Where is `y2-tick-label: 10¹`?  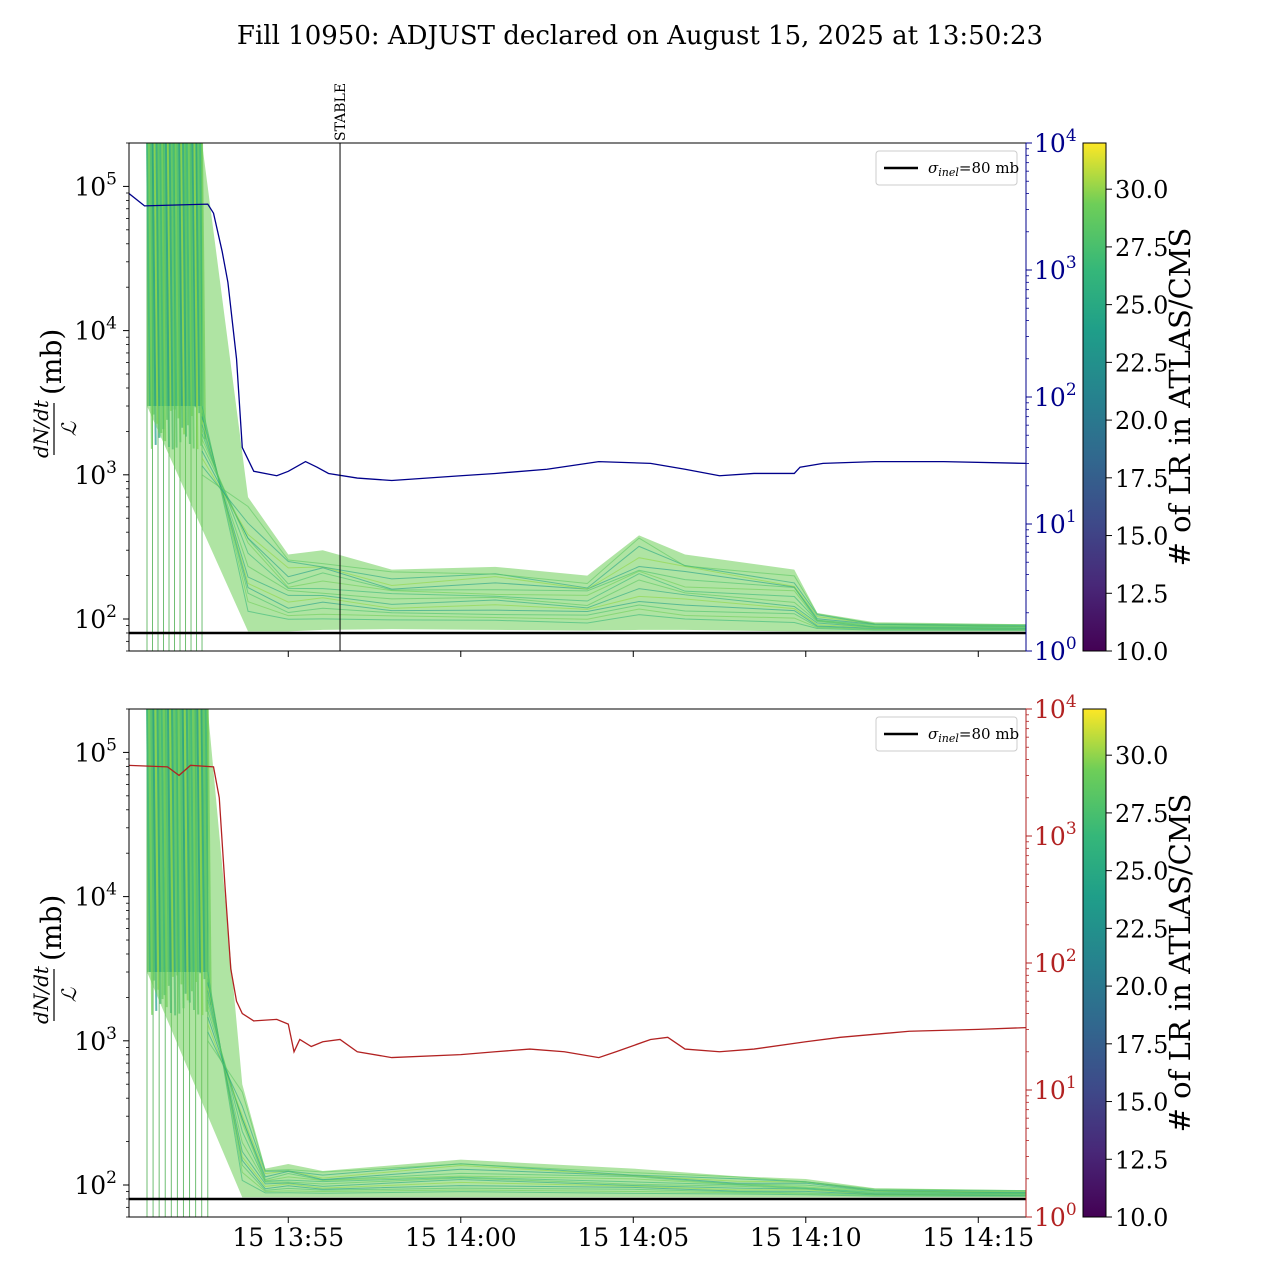 y2-tick-label: 10¹ is located at coordinates (1055, 523).